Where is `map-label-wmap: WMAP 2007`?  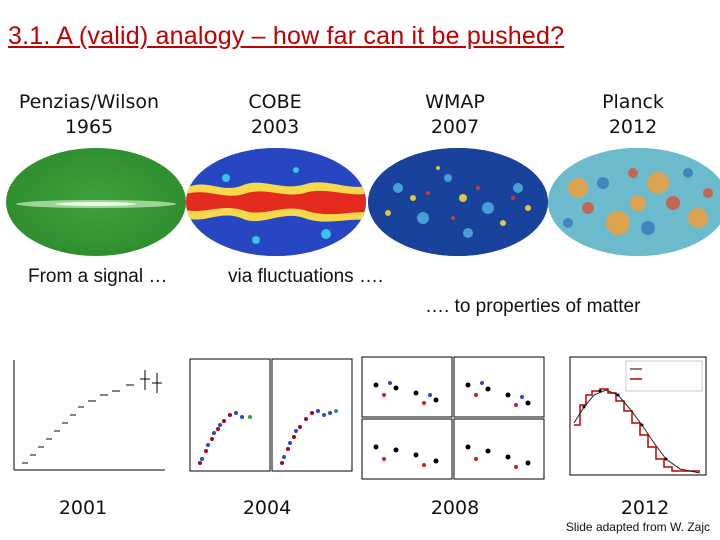
map-label-wmap: WMAP 2007 is located at coordinates (455, 115).